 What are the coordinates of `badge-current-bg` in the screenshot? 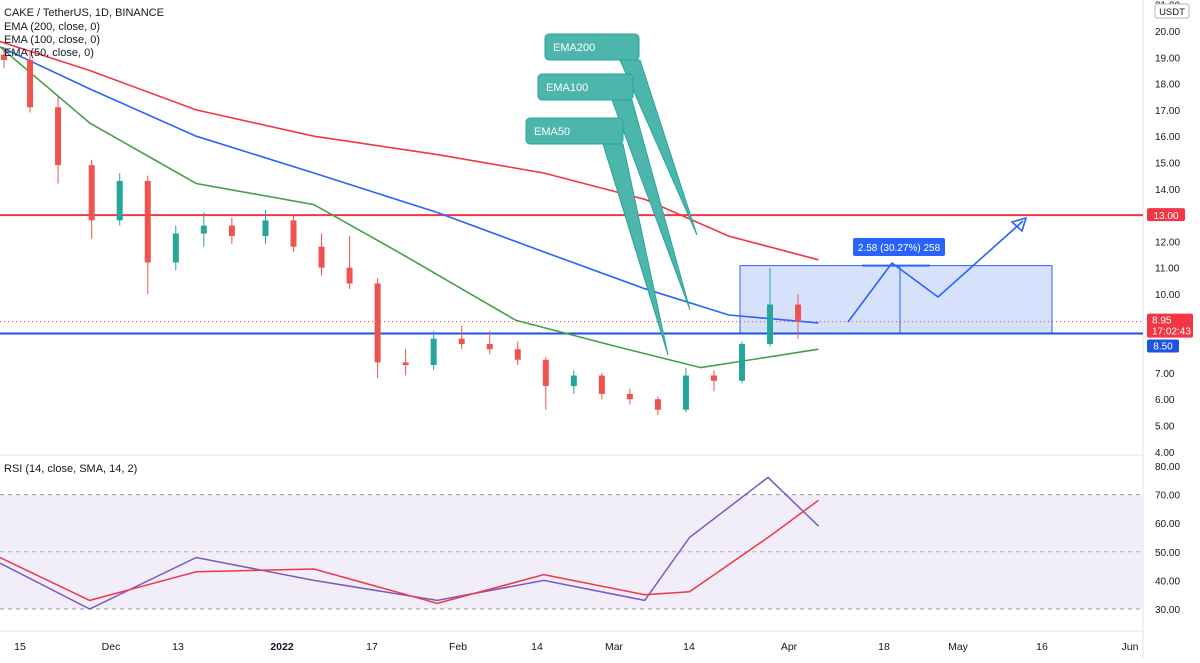 It's located at (1170, 325).